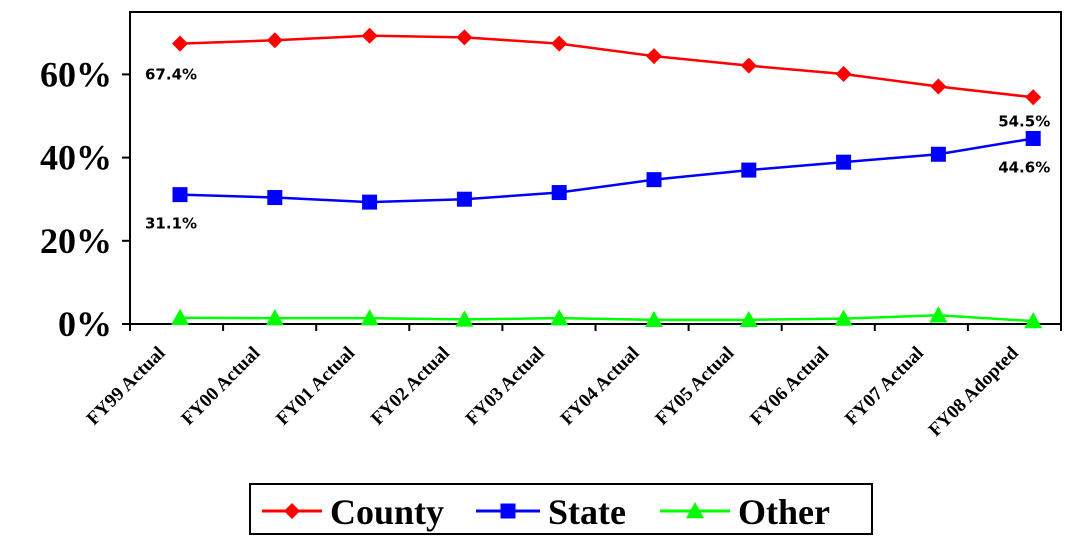 The height and width of the screenshot is (536, 1070). I want to click on series-line-other, so click(606, 318).